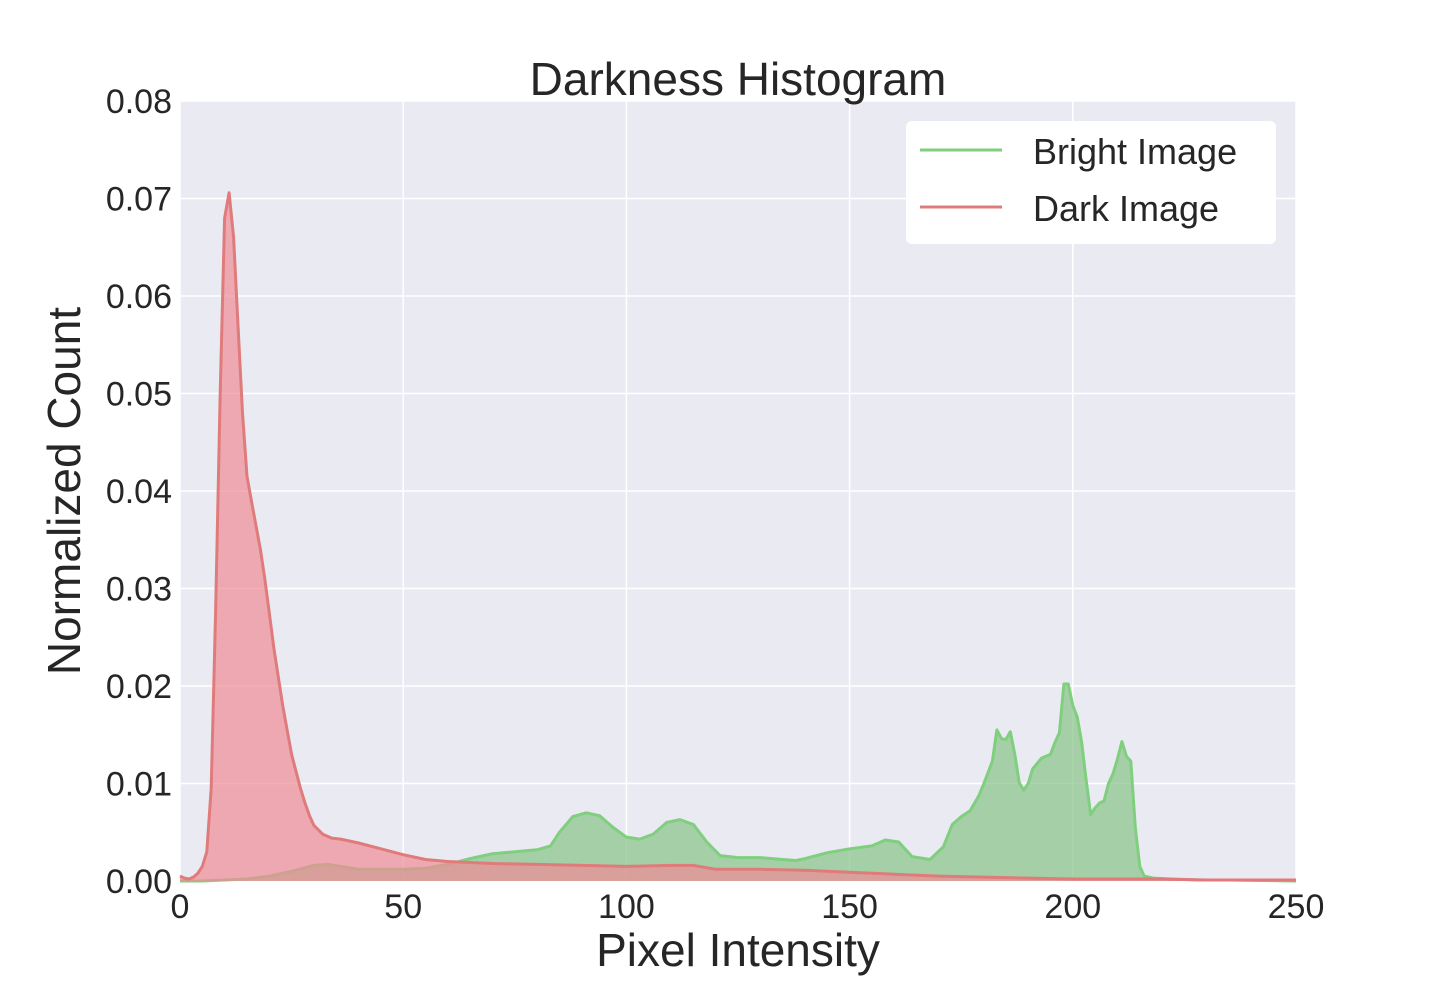 This screenshot has width=1440, height=1008. Describe the element at coordinates (139, 882) in the screenshot. I see `y-tick-label: 0.00` at that location.